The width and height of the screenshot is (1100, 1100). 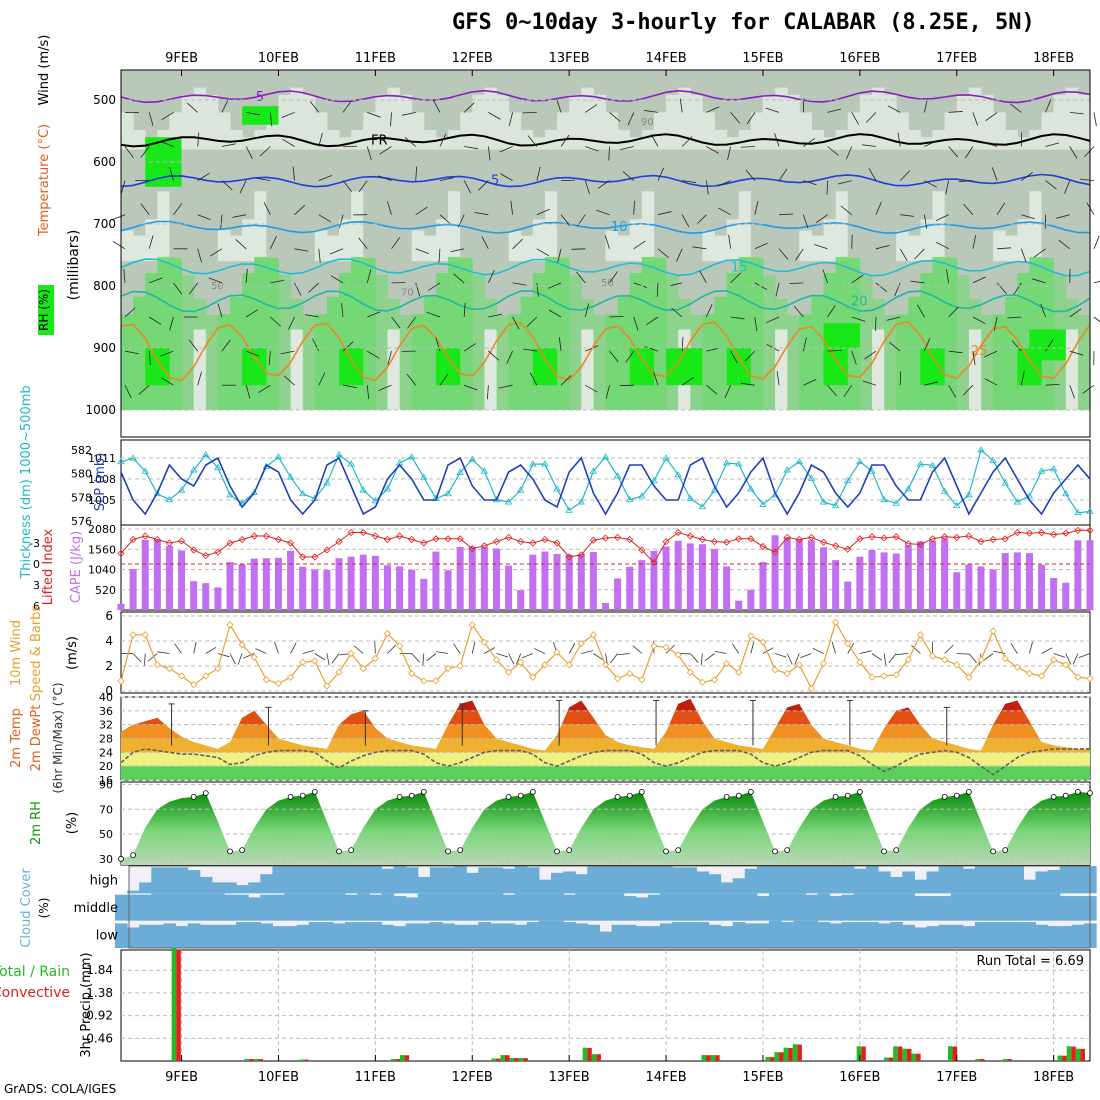 What do you see at coordinates (407, 1058) in the screenshot?
I see `precip-convective-bar` at bounding box center [407, 1058].